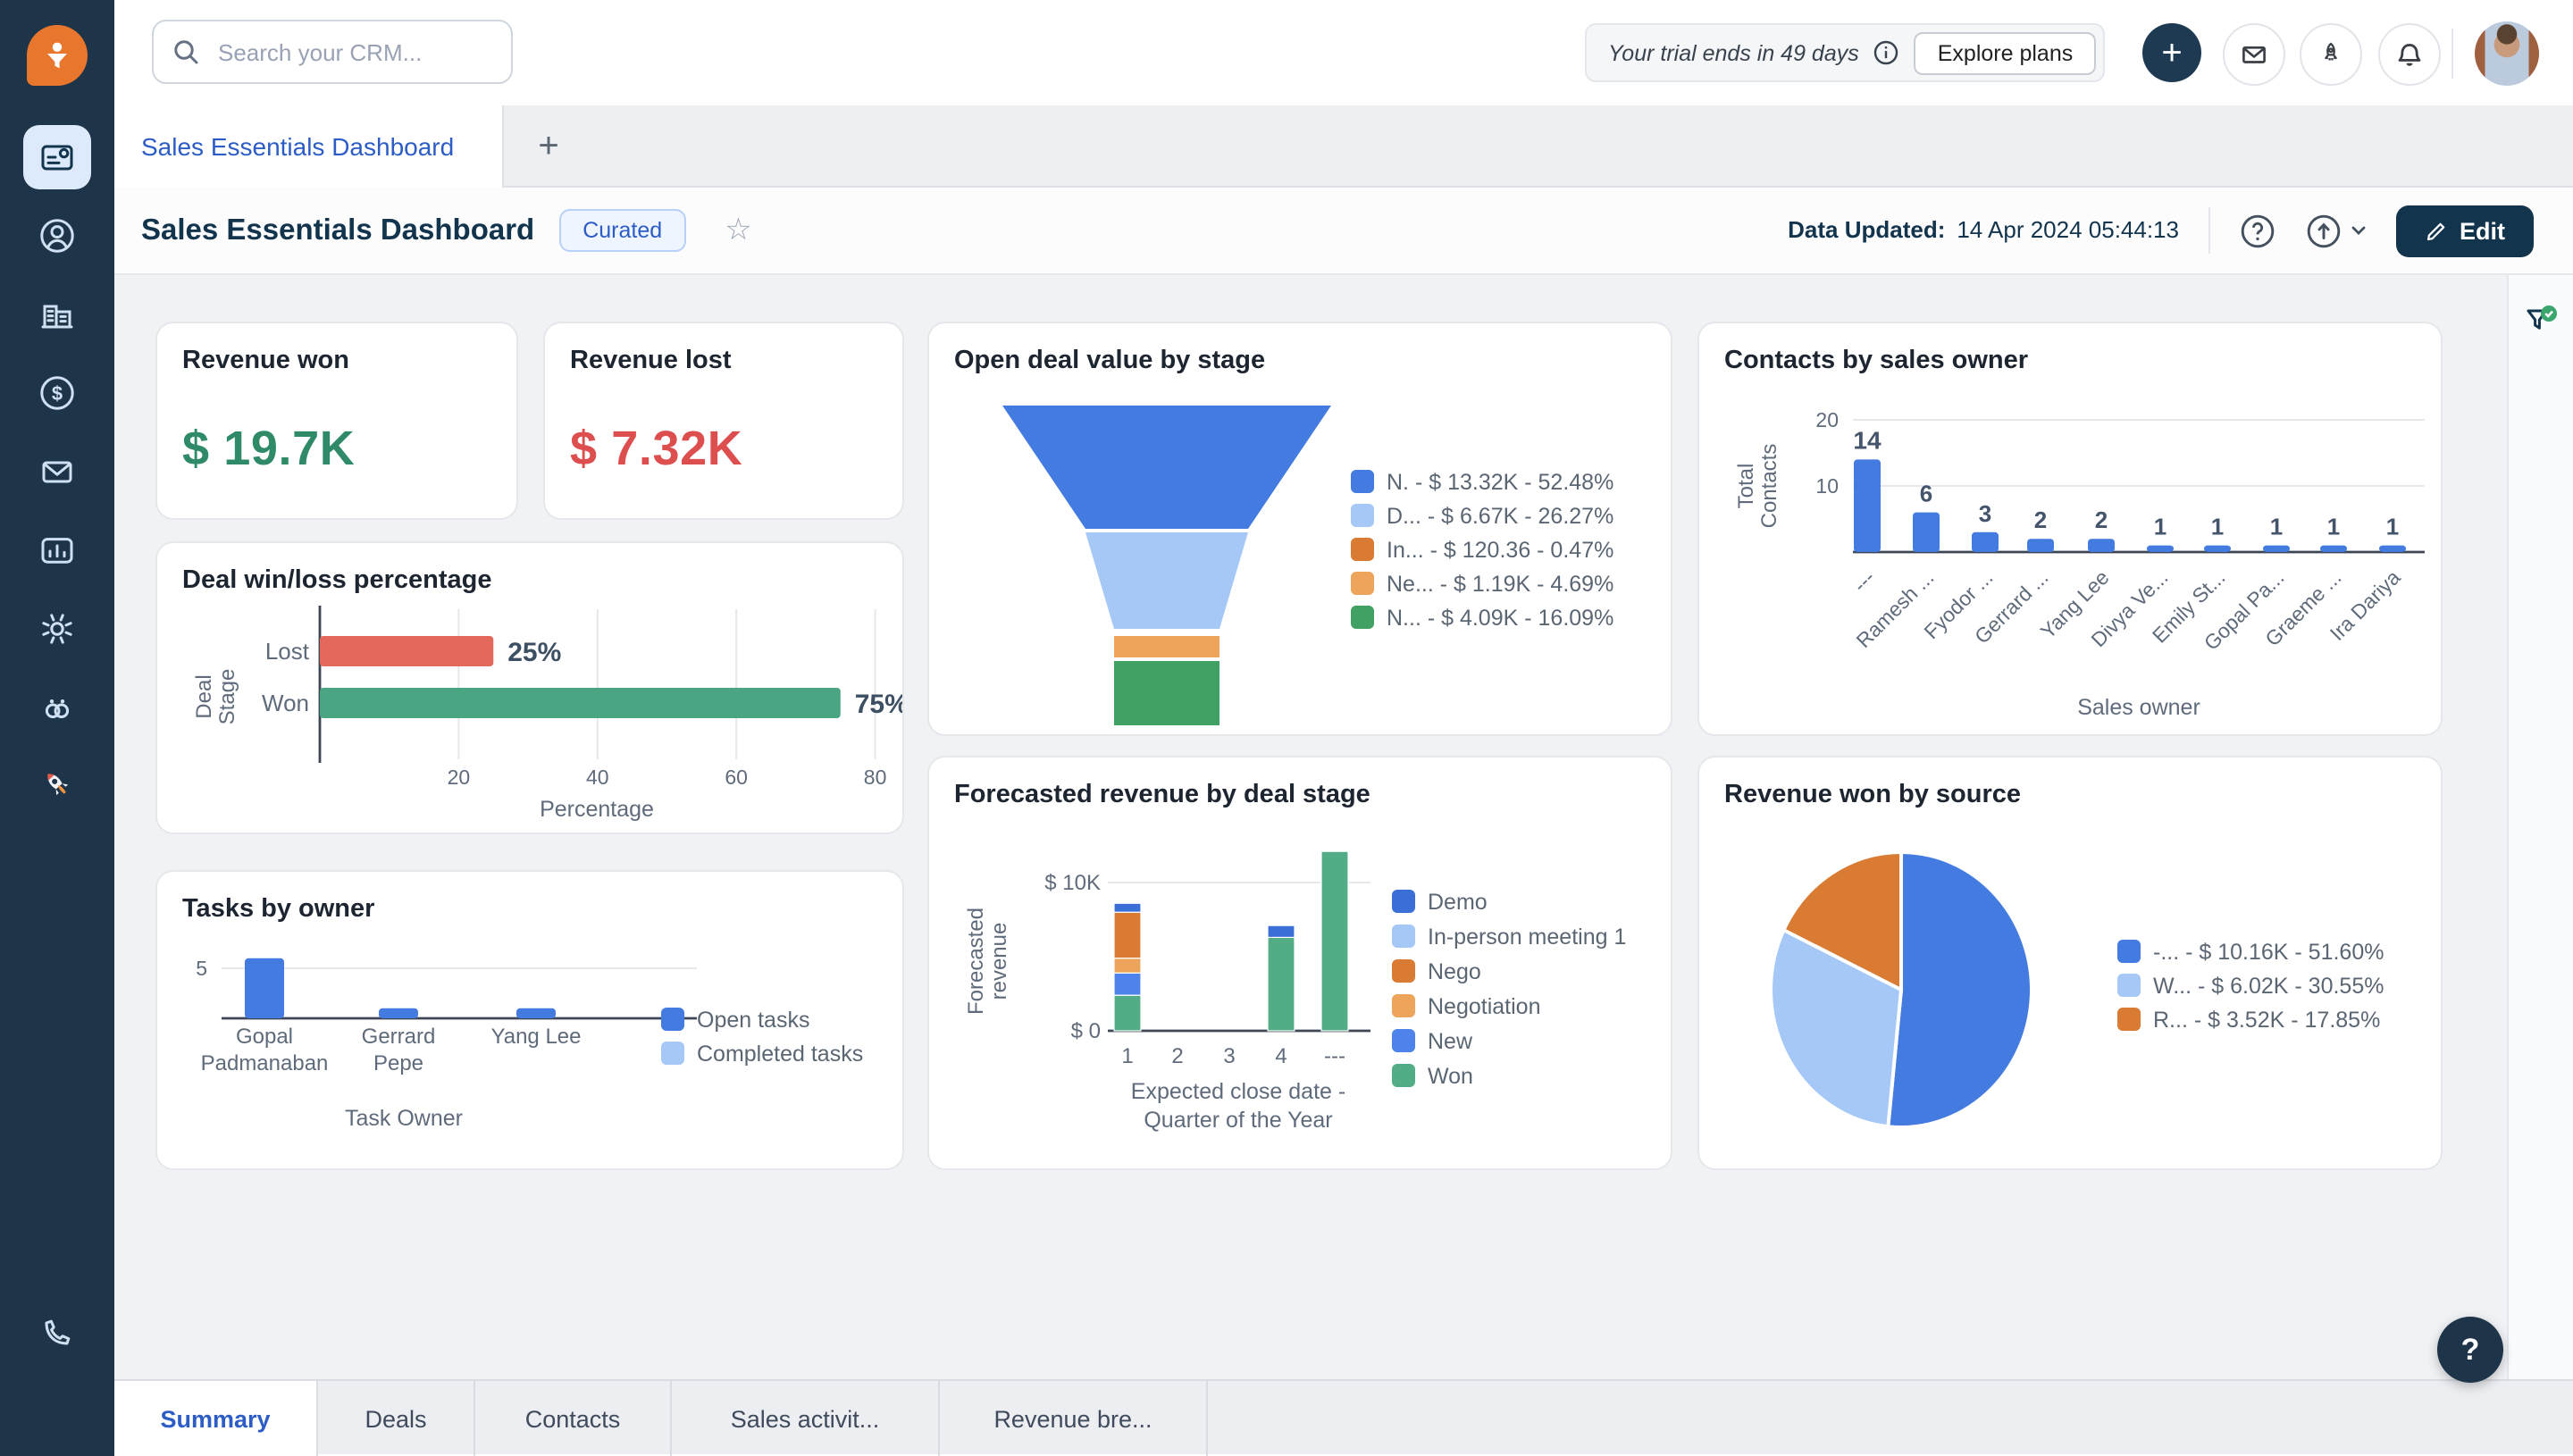  Describe the element at coordinates (656, 448) in the screenshot. I see `revenue-lost-value: $ 7.32K` at that location.